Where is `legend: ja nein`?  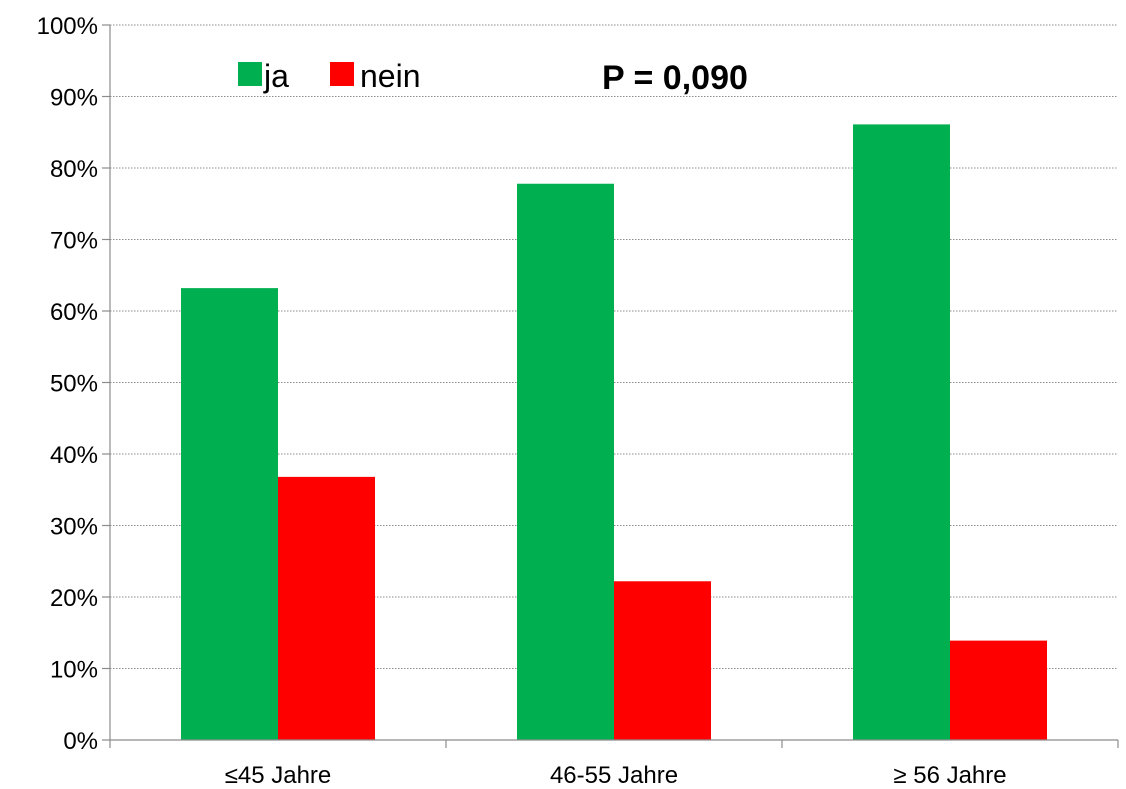 legend: ja nein is located at coordinates (329, 76).